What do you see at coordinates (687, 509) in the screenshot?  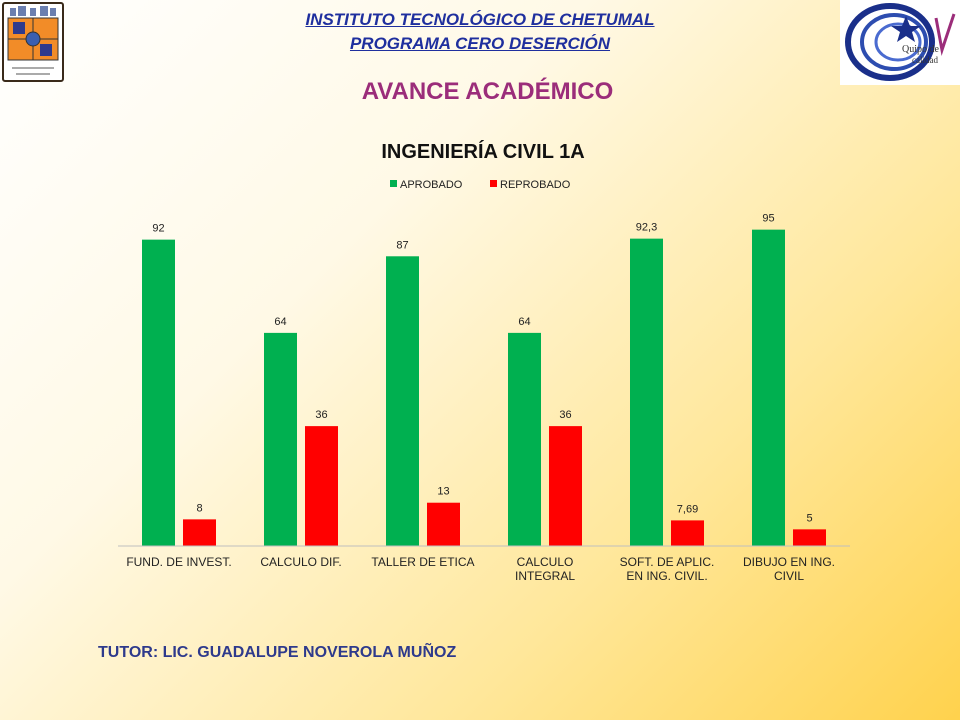 I see `data-label-reprobado-4: 7,69` at bounding box center [687, 509].